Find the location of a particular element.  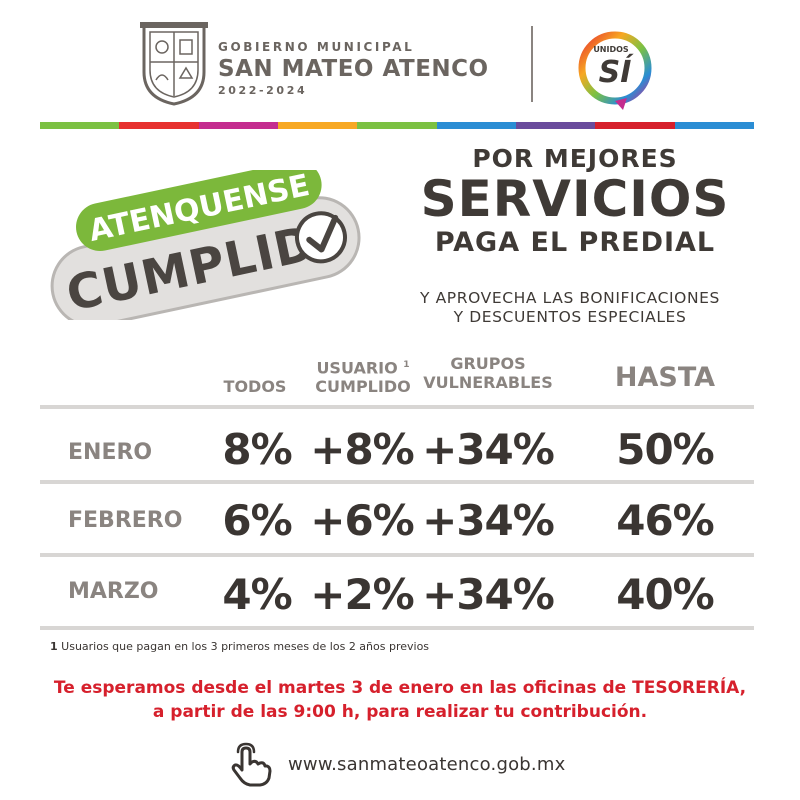

column-header-usuario-cumplido: USUARIO 1 CUMPLIDO is located at coordinates (363, 376).